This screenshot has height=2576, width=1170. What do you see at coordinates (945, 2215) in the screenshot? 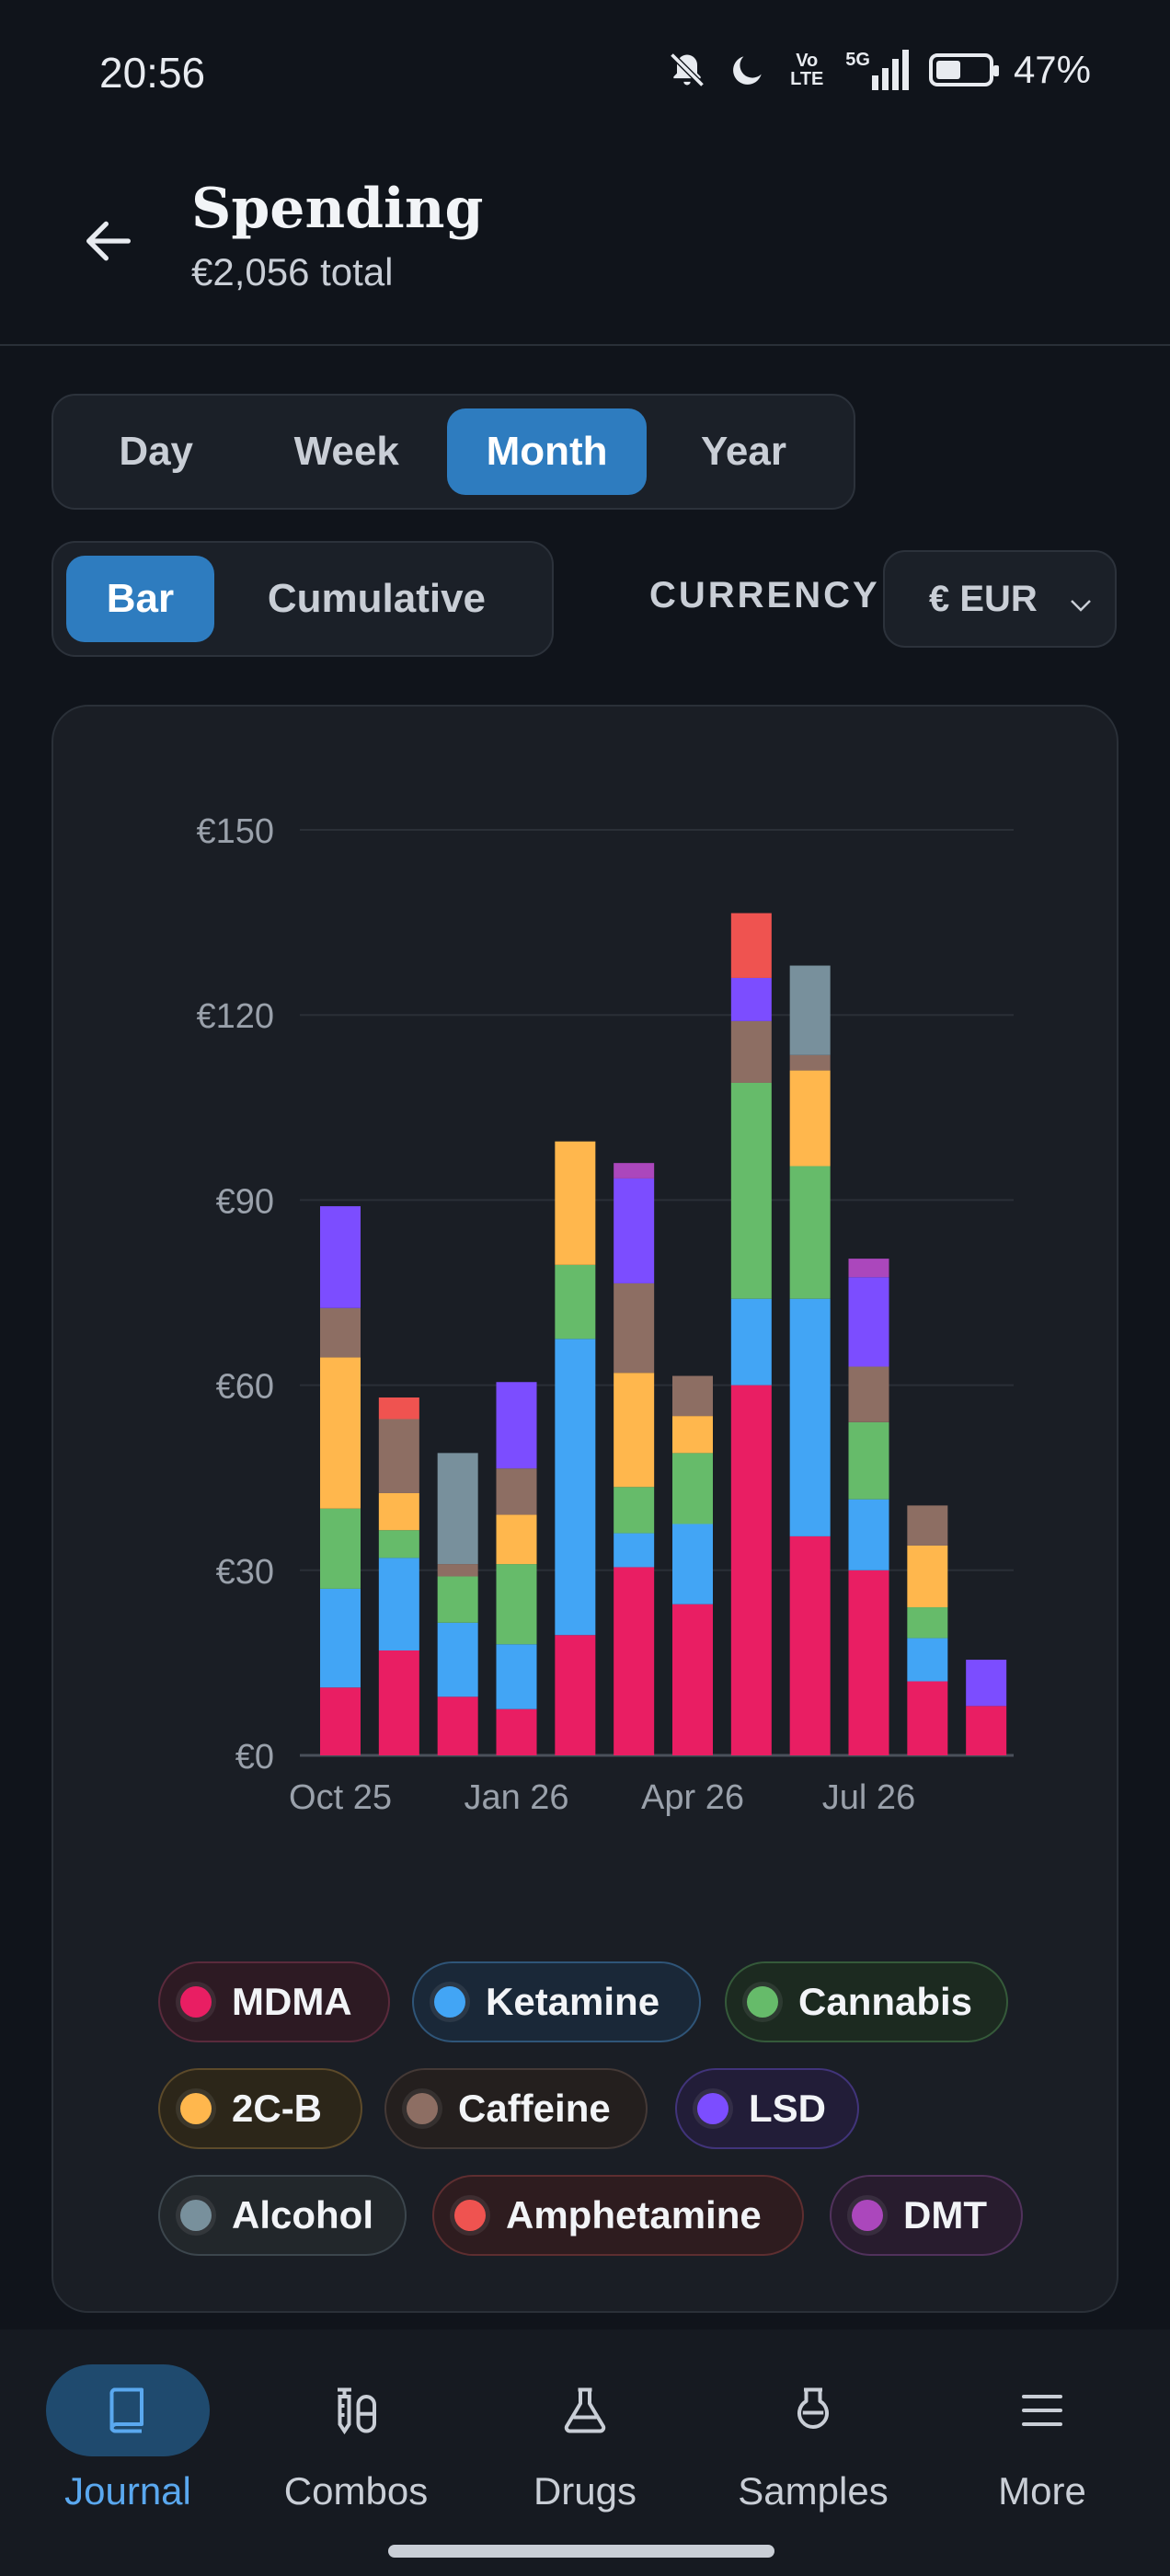
I see `legend-label: DMT` at bounding box center [945, 2215].